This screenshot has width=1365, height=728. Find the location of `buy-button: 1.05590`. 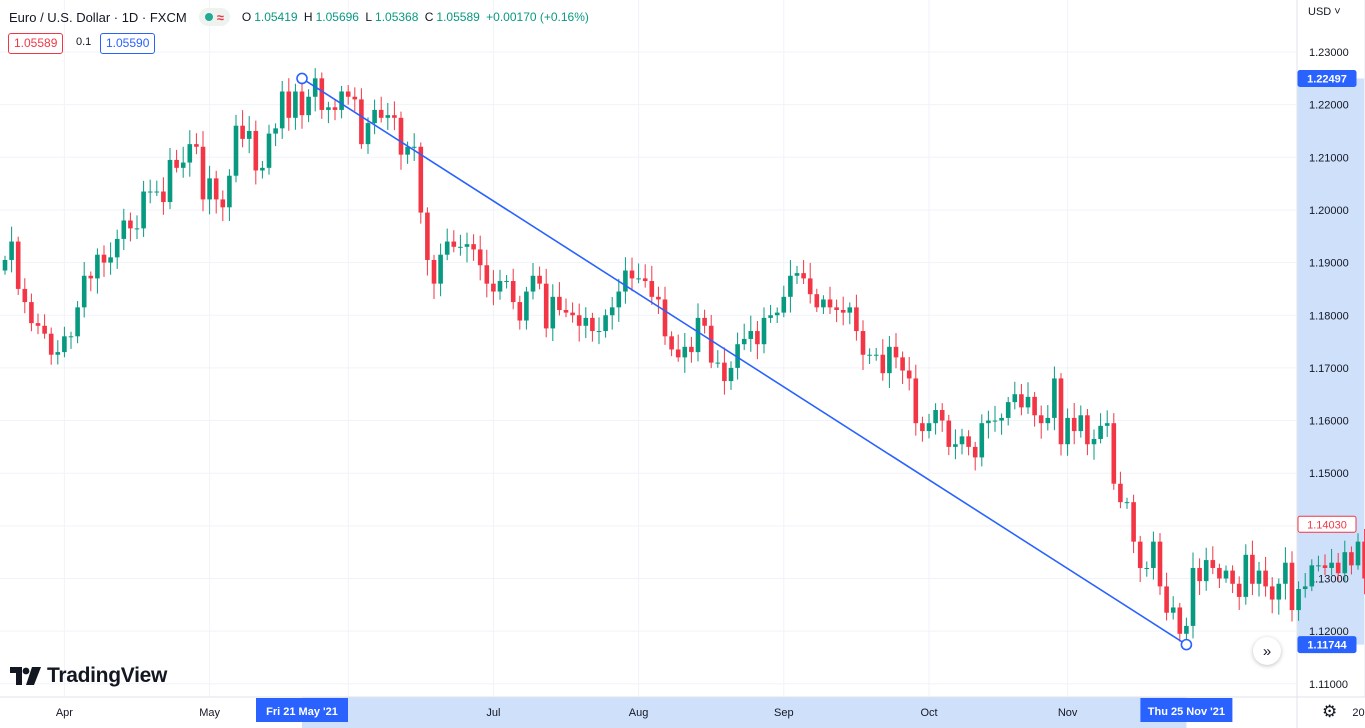

buy-button: 1.05590 is located at coordinates (128, 43).